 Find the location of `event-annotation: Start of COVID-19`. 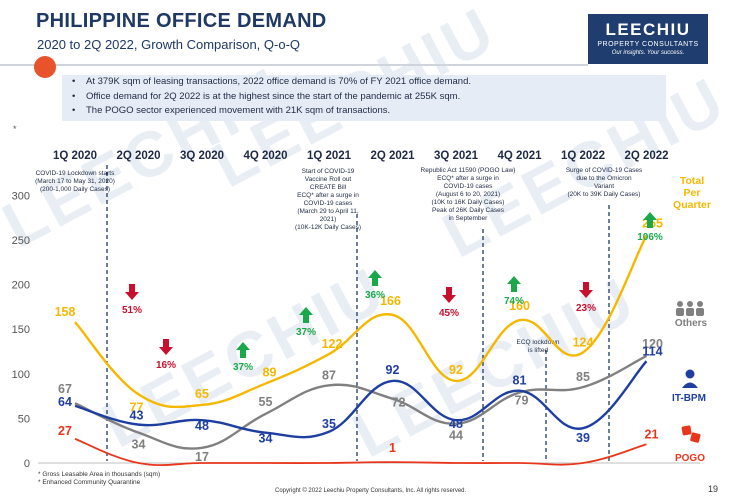

event-annotation: Start of COVID-19 is located at coordinates (328, 171).